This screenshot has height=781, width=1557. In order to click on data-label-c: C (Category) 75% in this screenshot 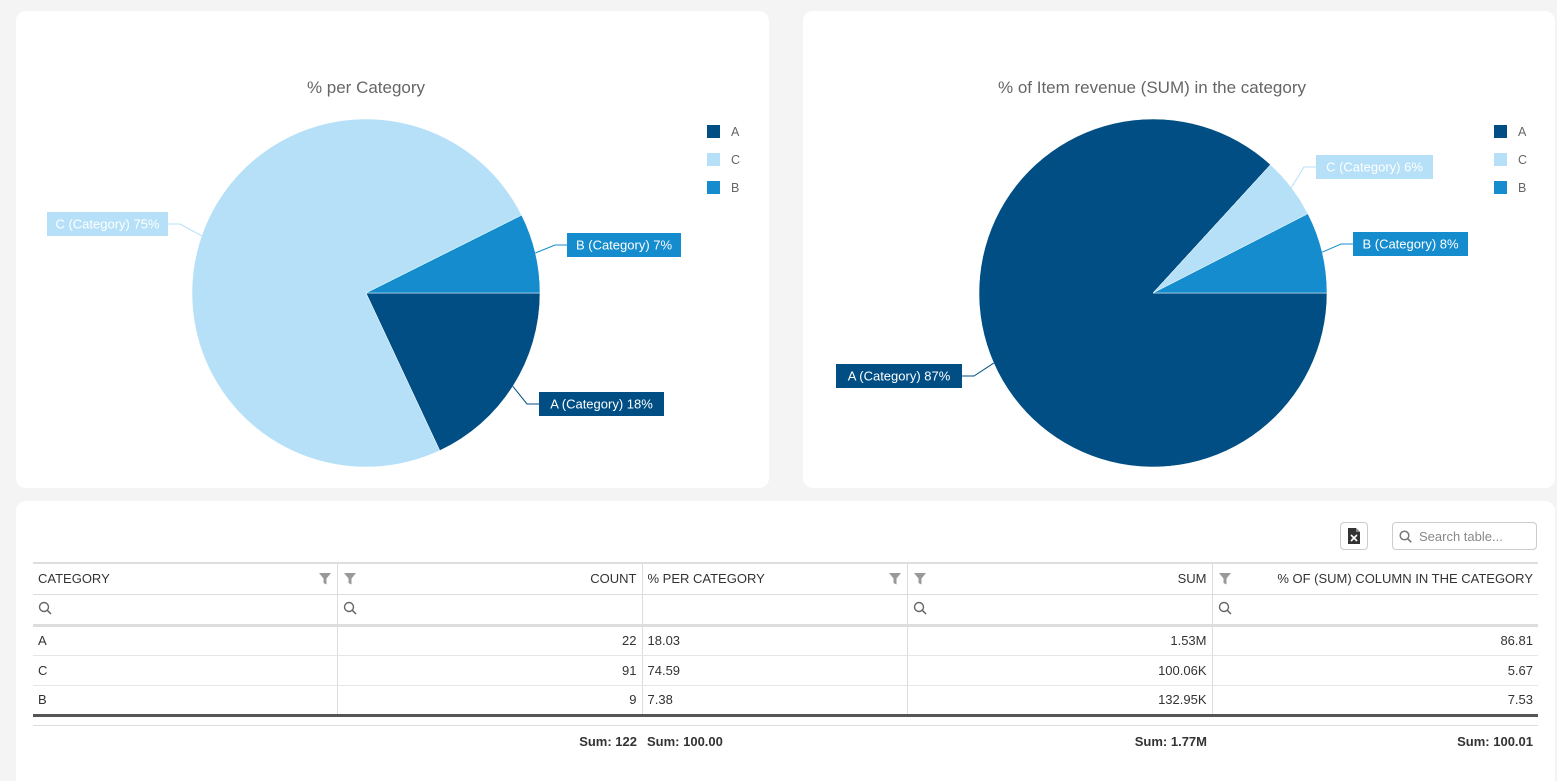, I will do `click(107, 224)`.